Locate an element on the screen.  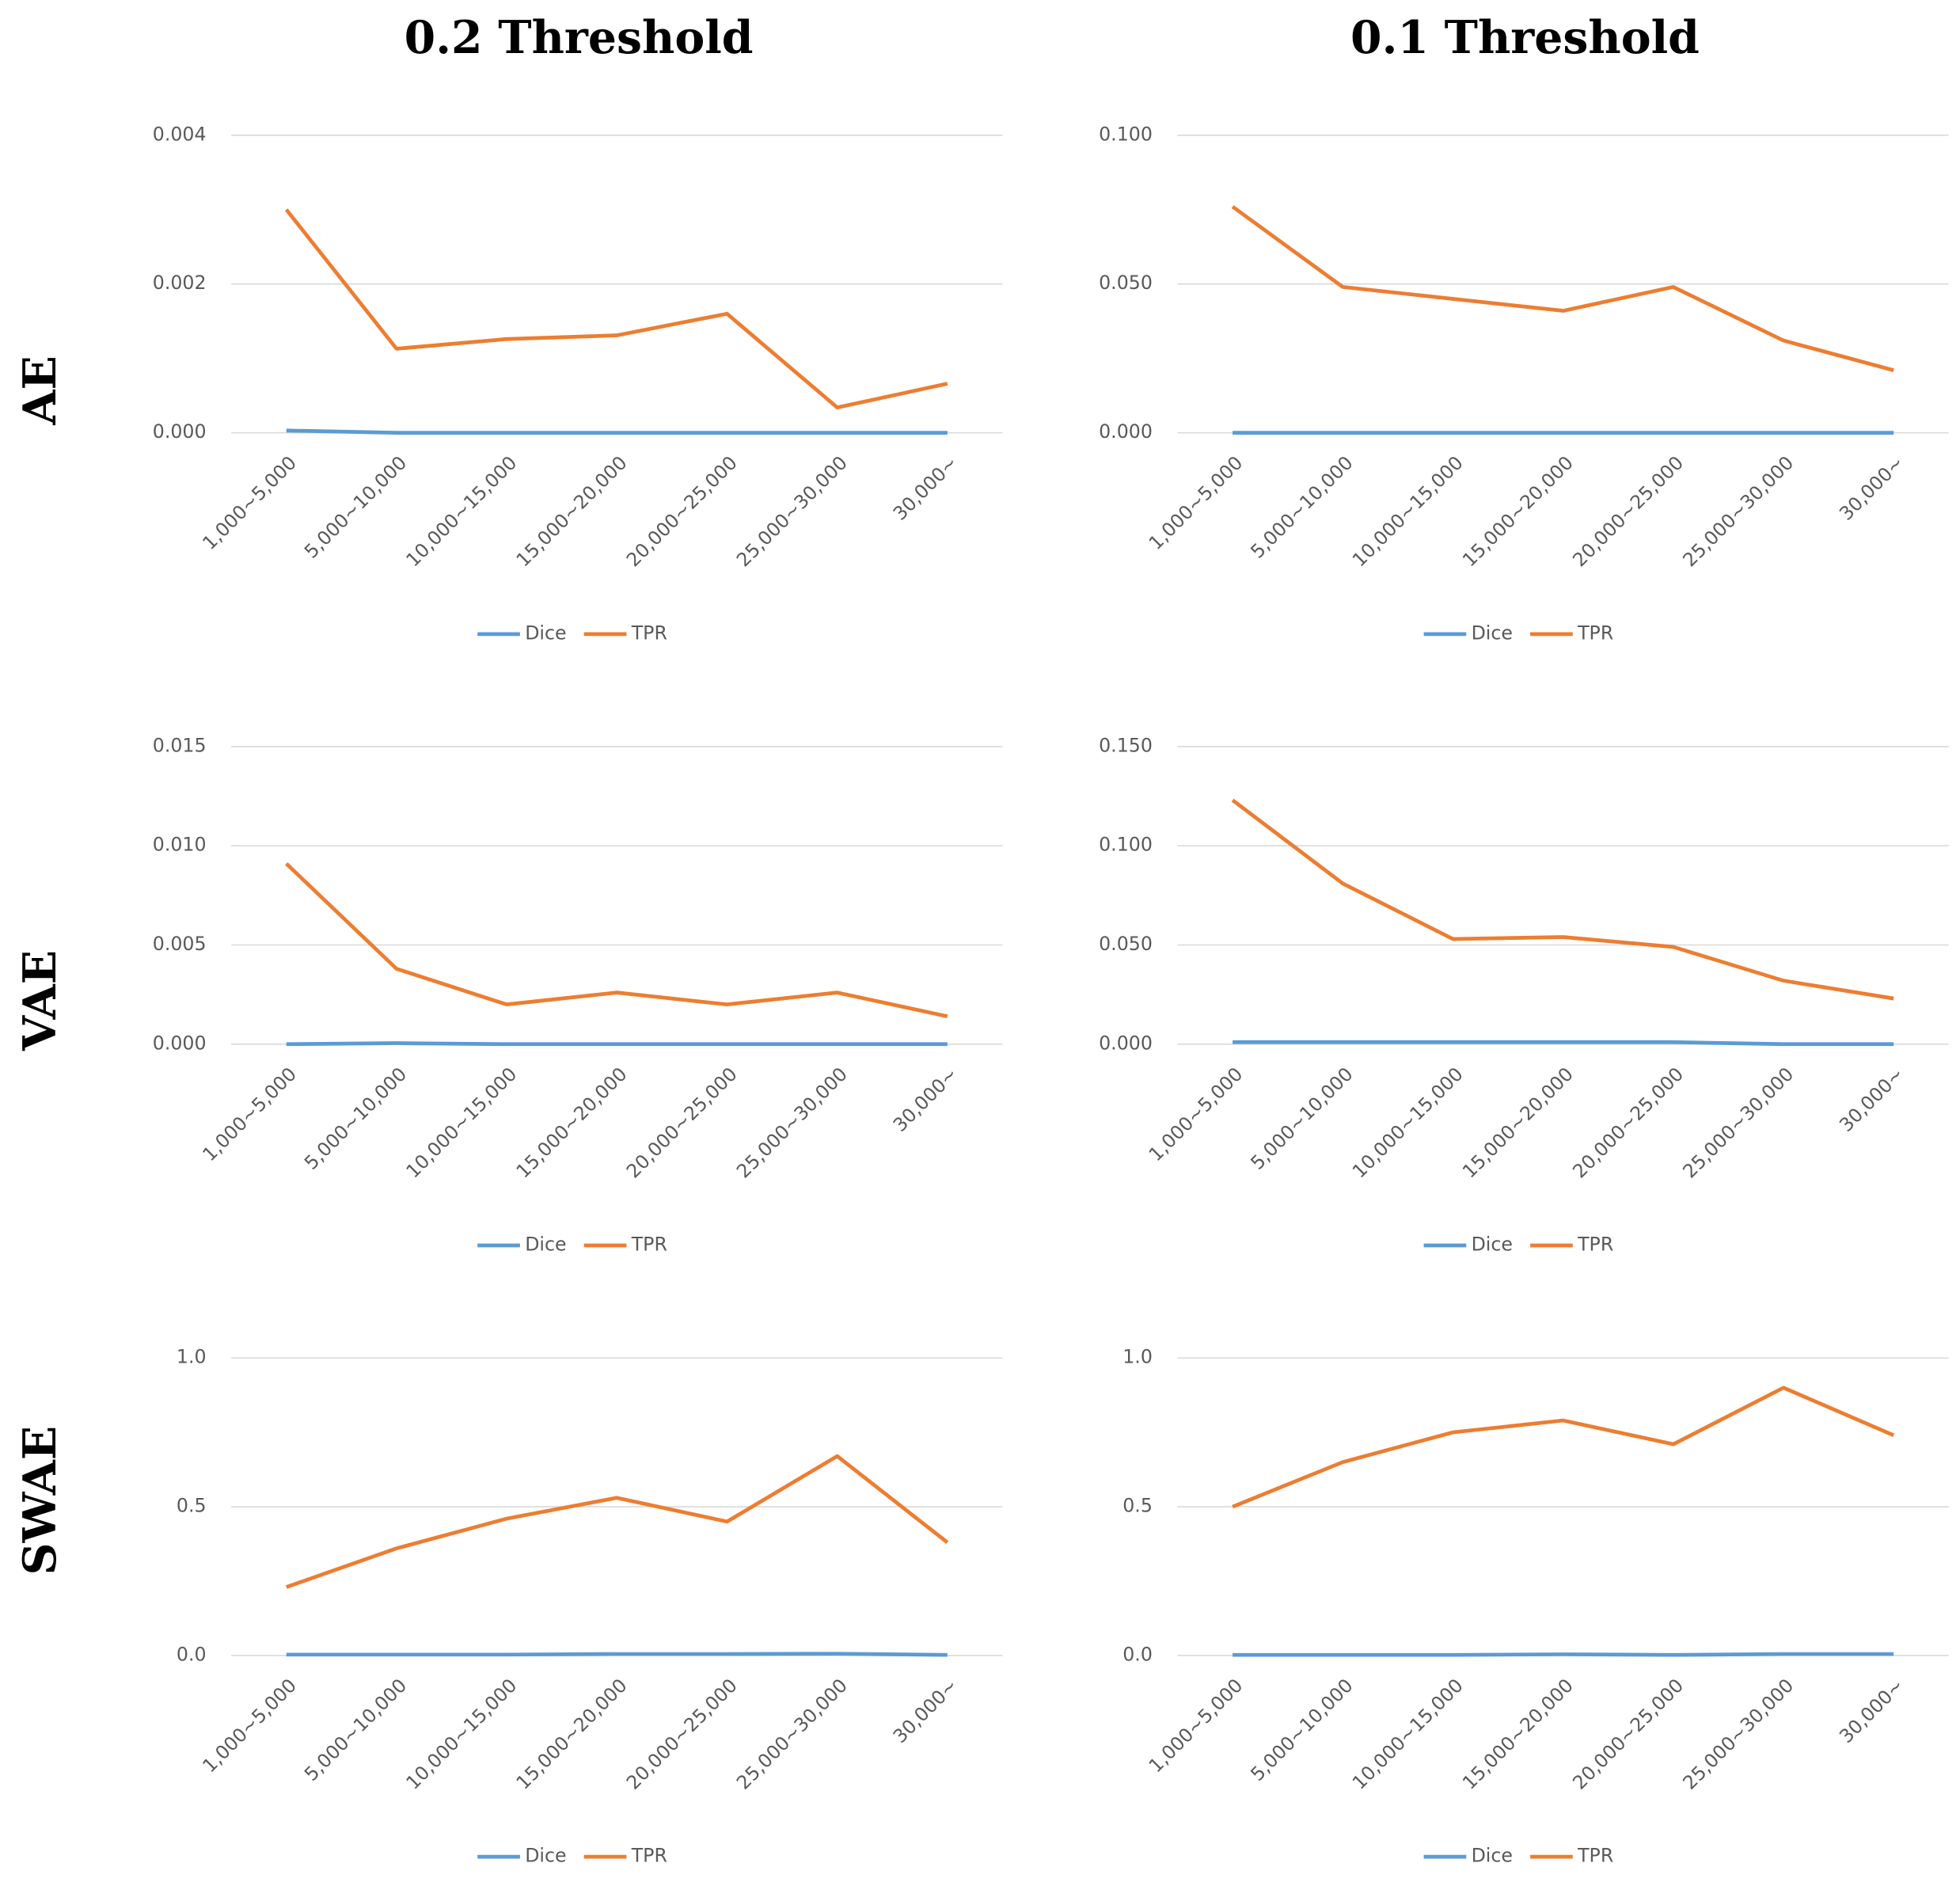
y-tick-label: 0.150 is located at coordinates (1126, 745).